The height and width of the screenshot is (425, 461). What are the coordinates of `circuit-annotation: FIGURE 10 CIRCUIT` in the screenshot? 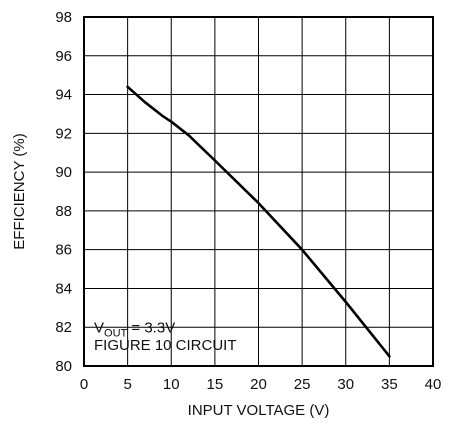 It's located at (165, 345).